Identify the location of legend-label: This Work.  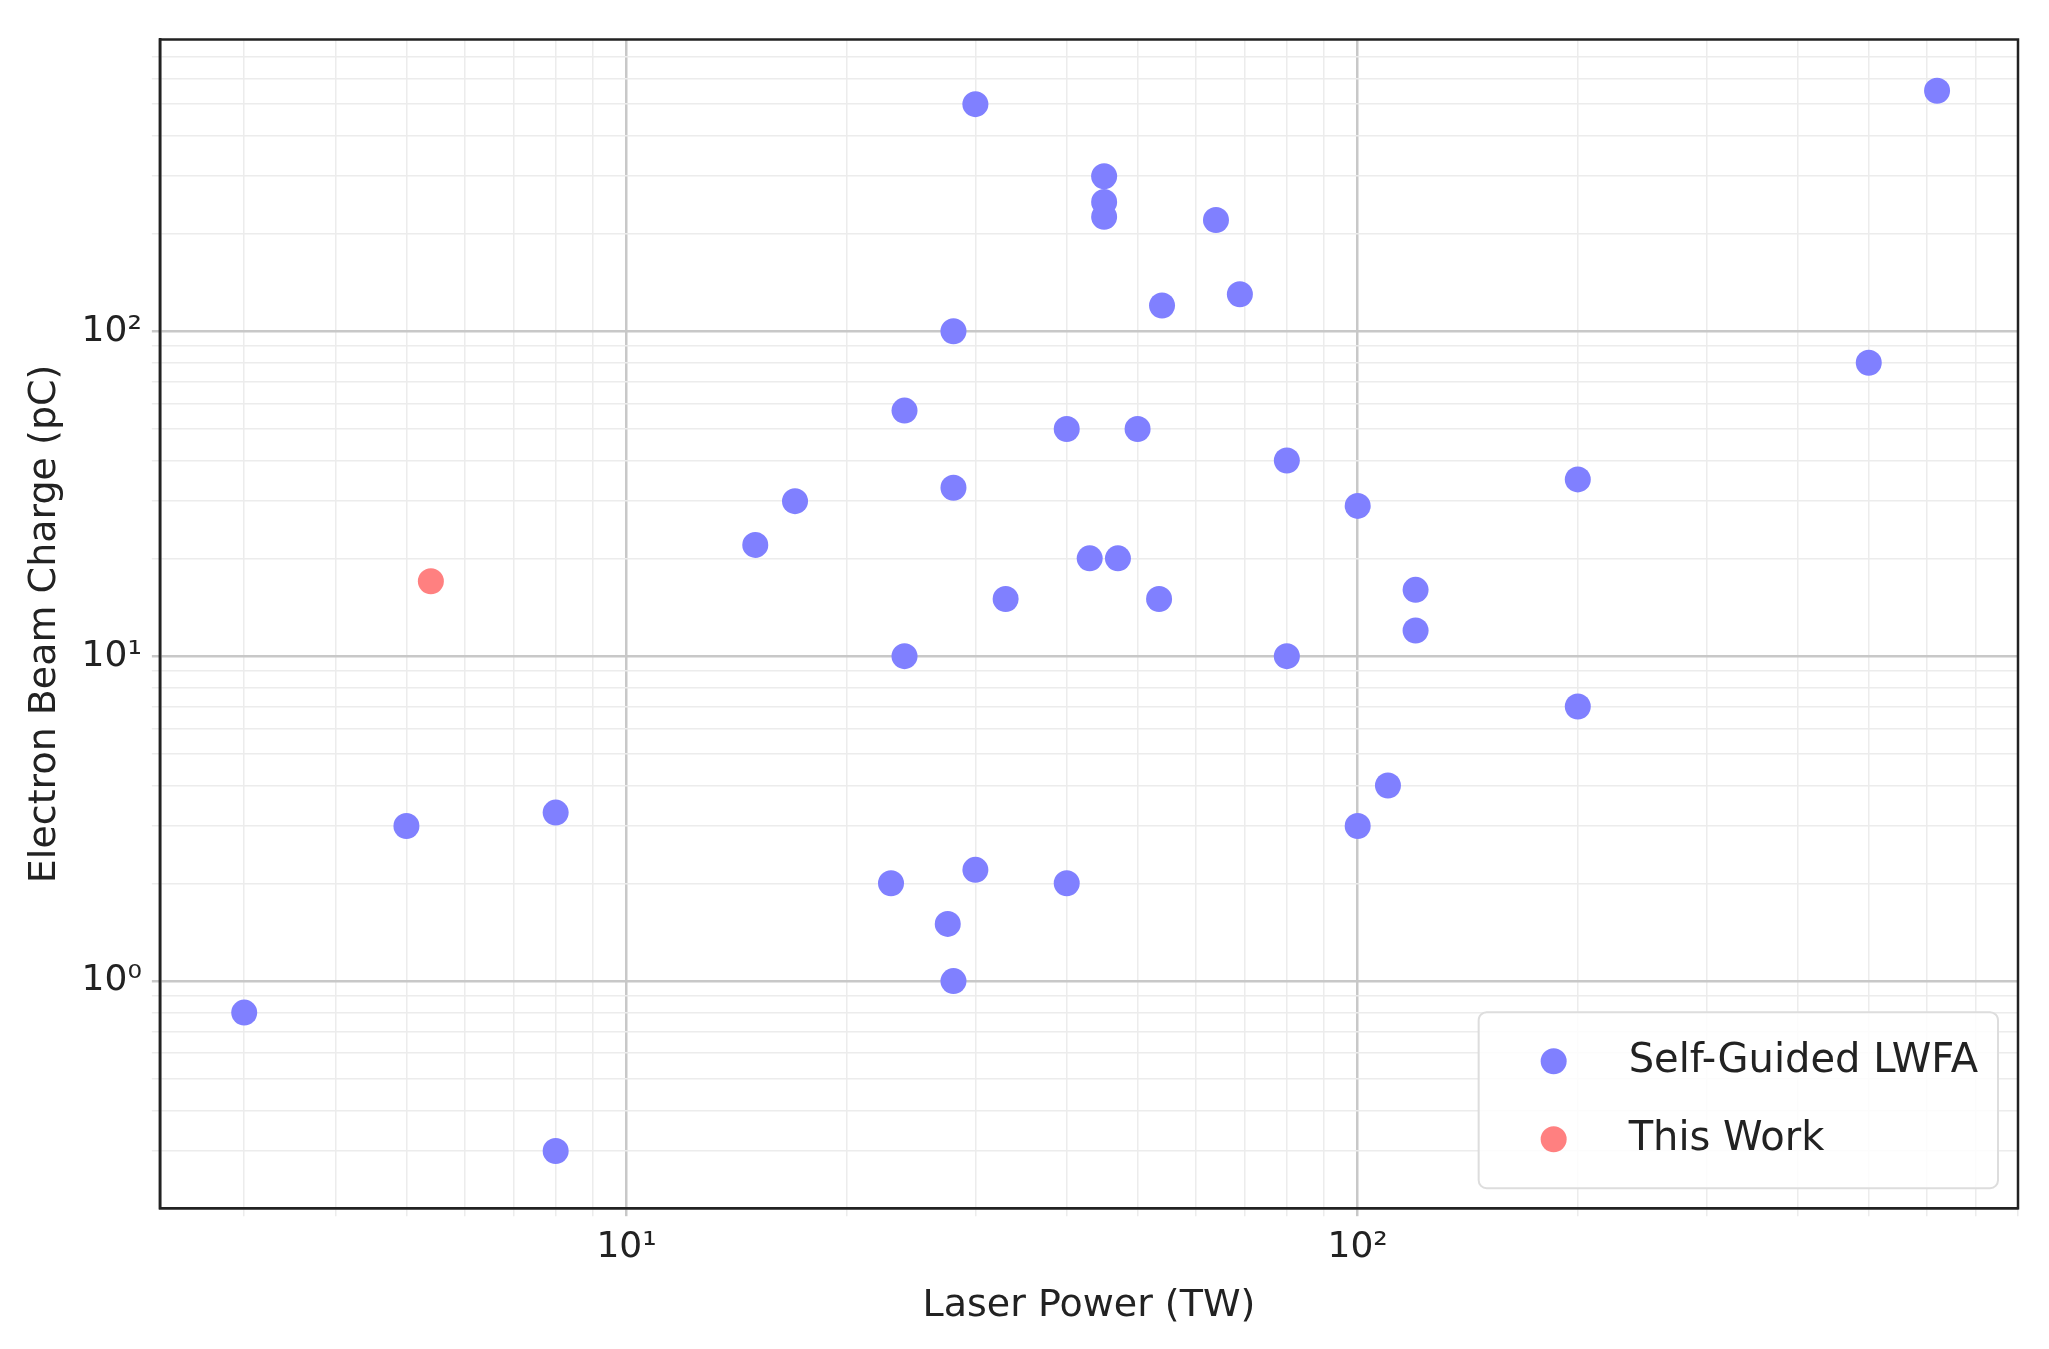
(1726, 1135).